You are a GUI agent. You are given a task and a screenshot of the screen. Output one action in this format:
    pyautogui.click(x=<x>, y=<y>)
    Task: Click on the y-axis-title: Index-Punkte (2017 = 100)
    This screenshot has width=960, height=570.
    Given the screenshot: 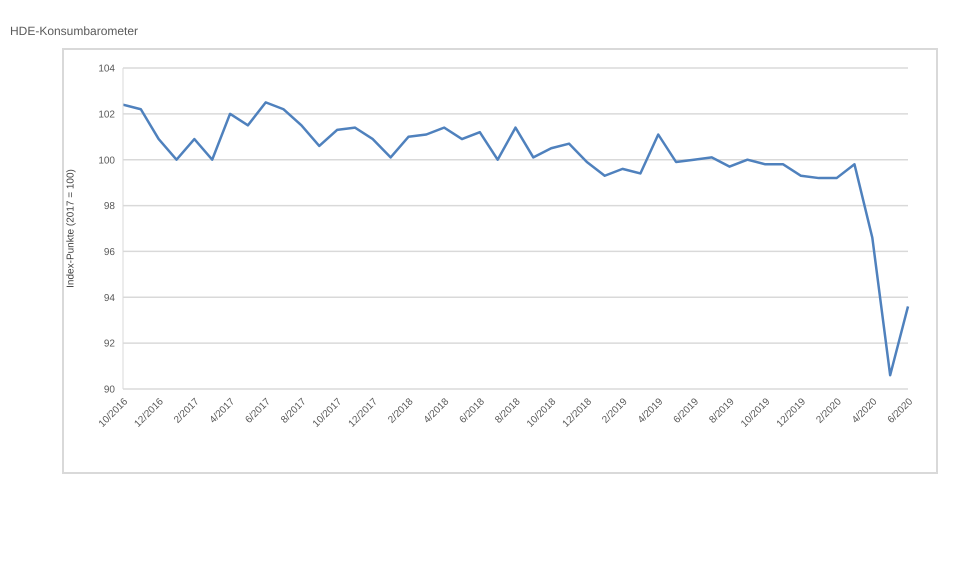 What is the action you would take?
    pyautogui.click(x=71, y=228)
    